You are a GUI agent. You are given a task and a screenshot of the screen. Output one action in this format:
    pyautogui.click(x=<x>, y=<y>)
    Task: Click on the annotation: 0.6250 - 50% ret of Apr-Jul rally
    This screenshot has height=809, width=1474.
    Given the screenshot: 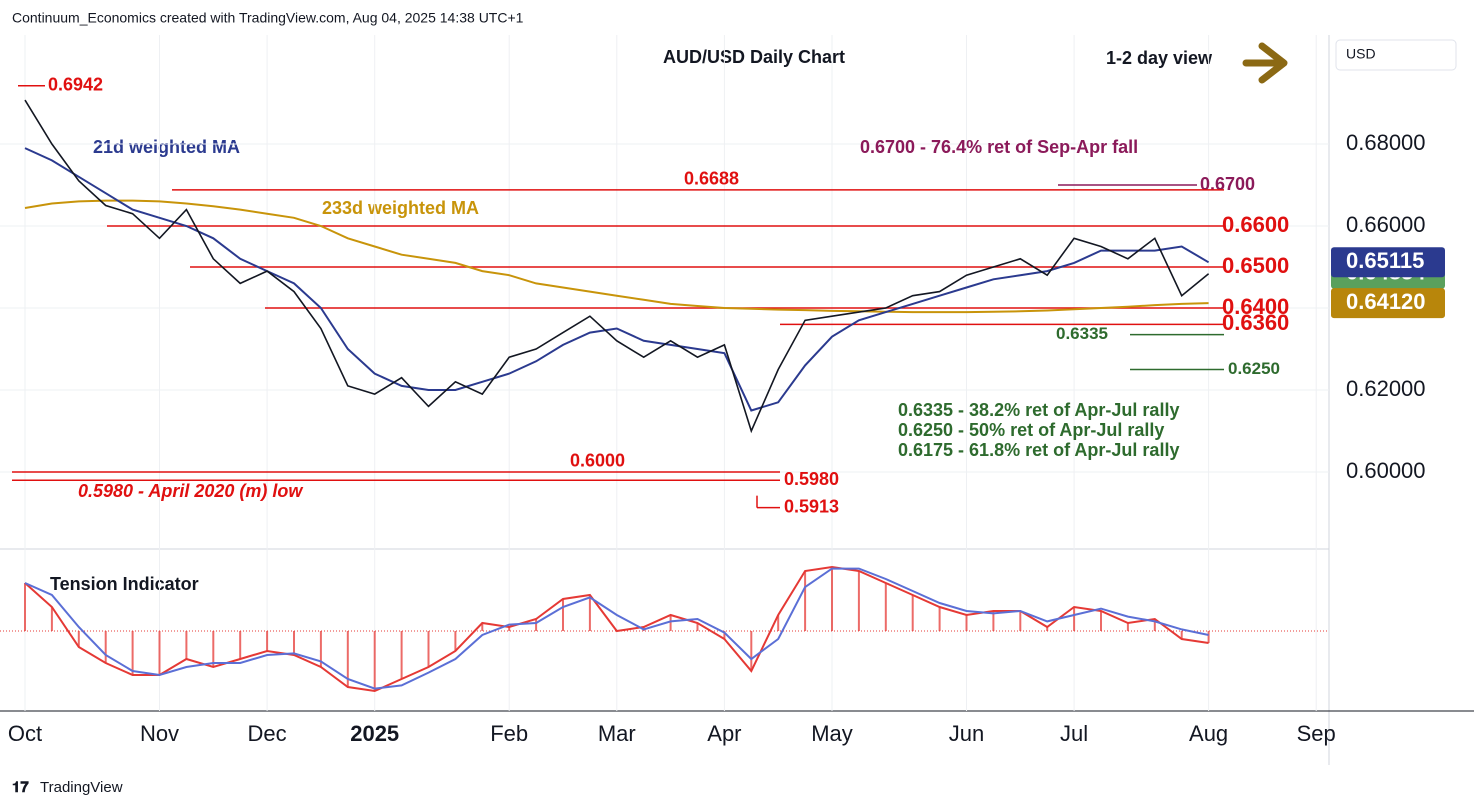 What is the action you would take?
    pyautogui.click(x=1031, y=430)
    